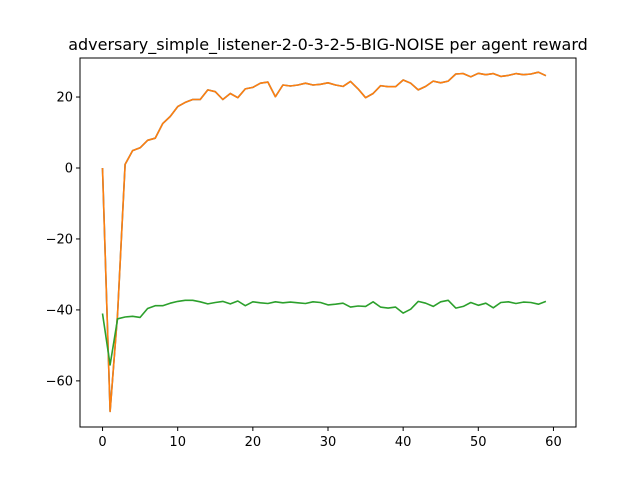 This screenshot has width=640, height=480. Describe the element at coordinates (102, 442) in the screenshot. I see `x-tick-label: 0` at that location.